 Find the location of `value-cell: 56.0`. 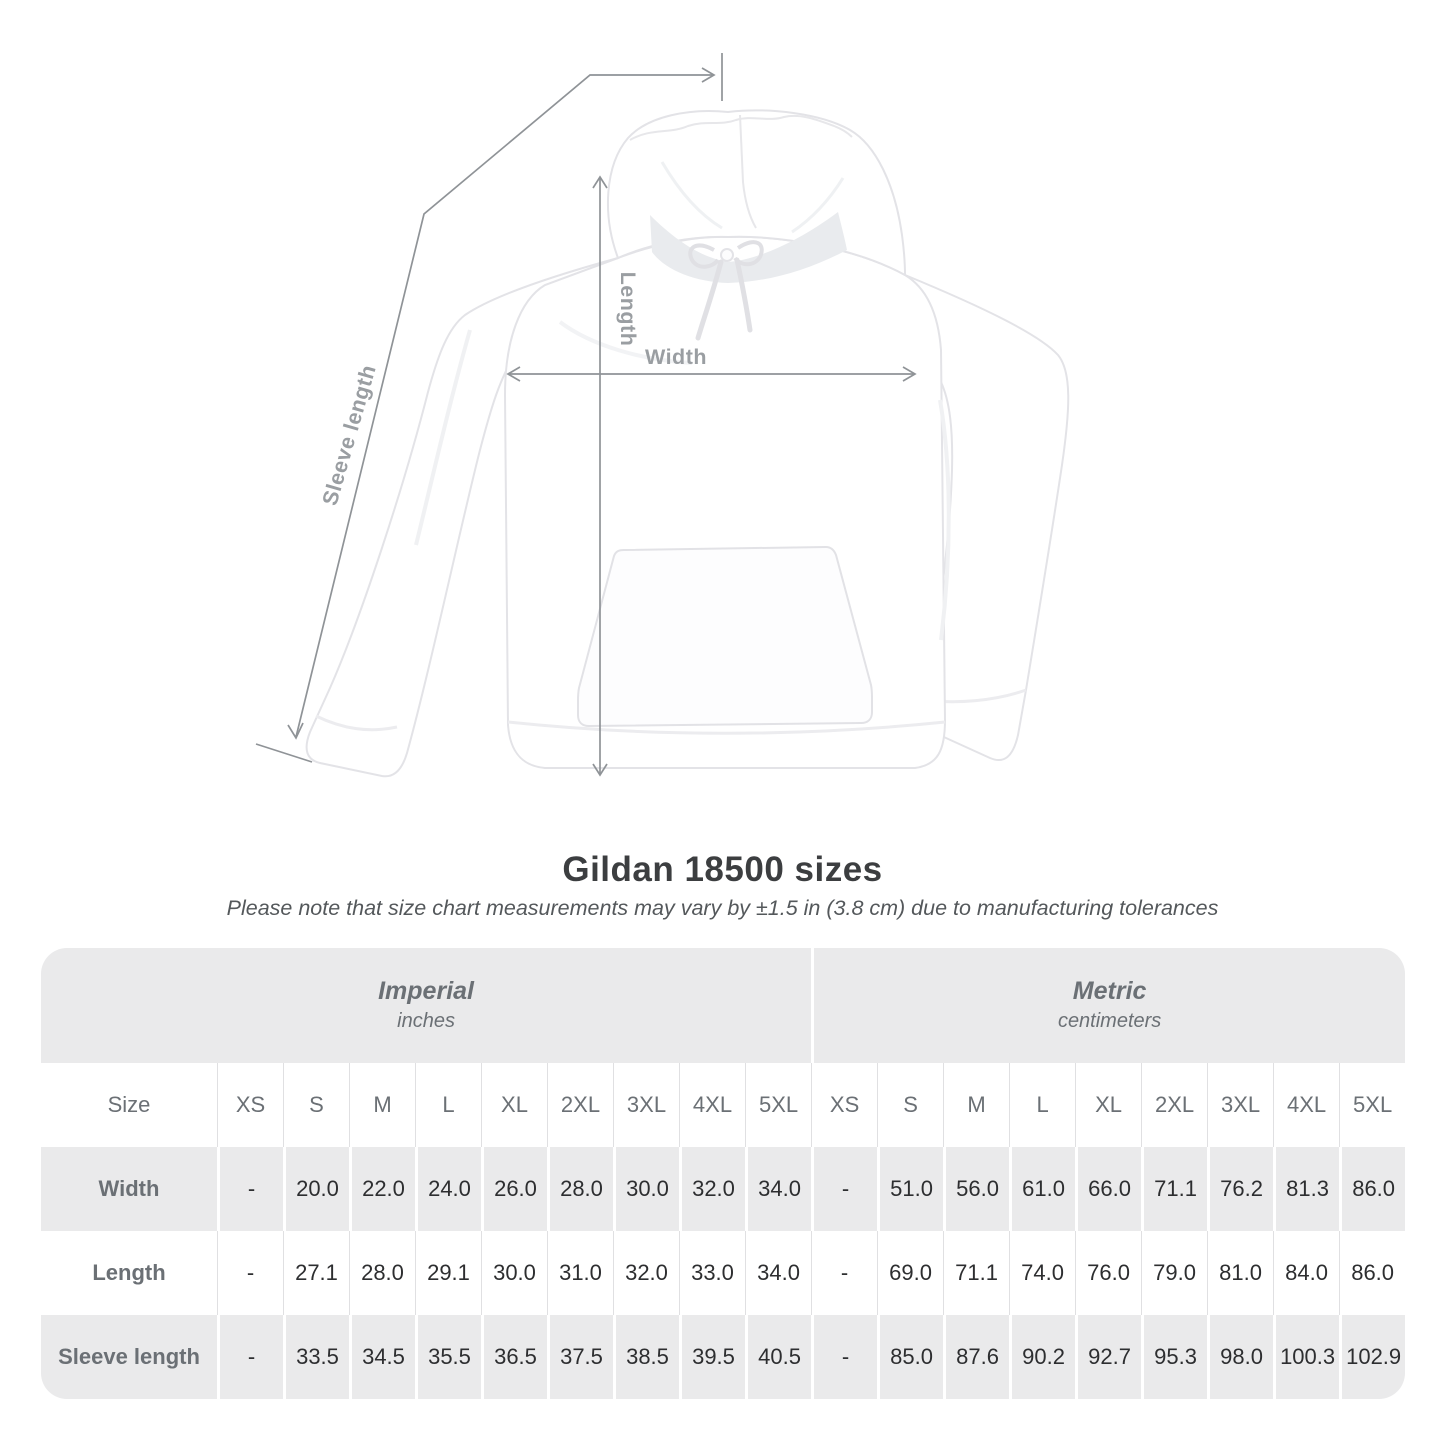

value-cell: 56.0 is located at coordinates (976, 1189).